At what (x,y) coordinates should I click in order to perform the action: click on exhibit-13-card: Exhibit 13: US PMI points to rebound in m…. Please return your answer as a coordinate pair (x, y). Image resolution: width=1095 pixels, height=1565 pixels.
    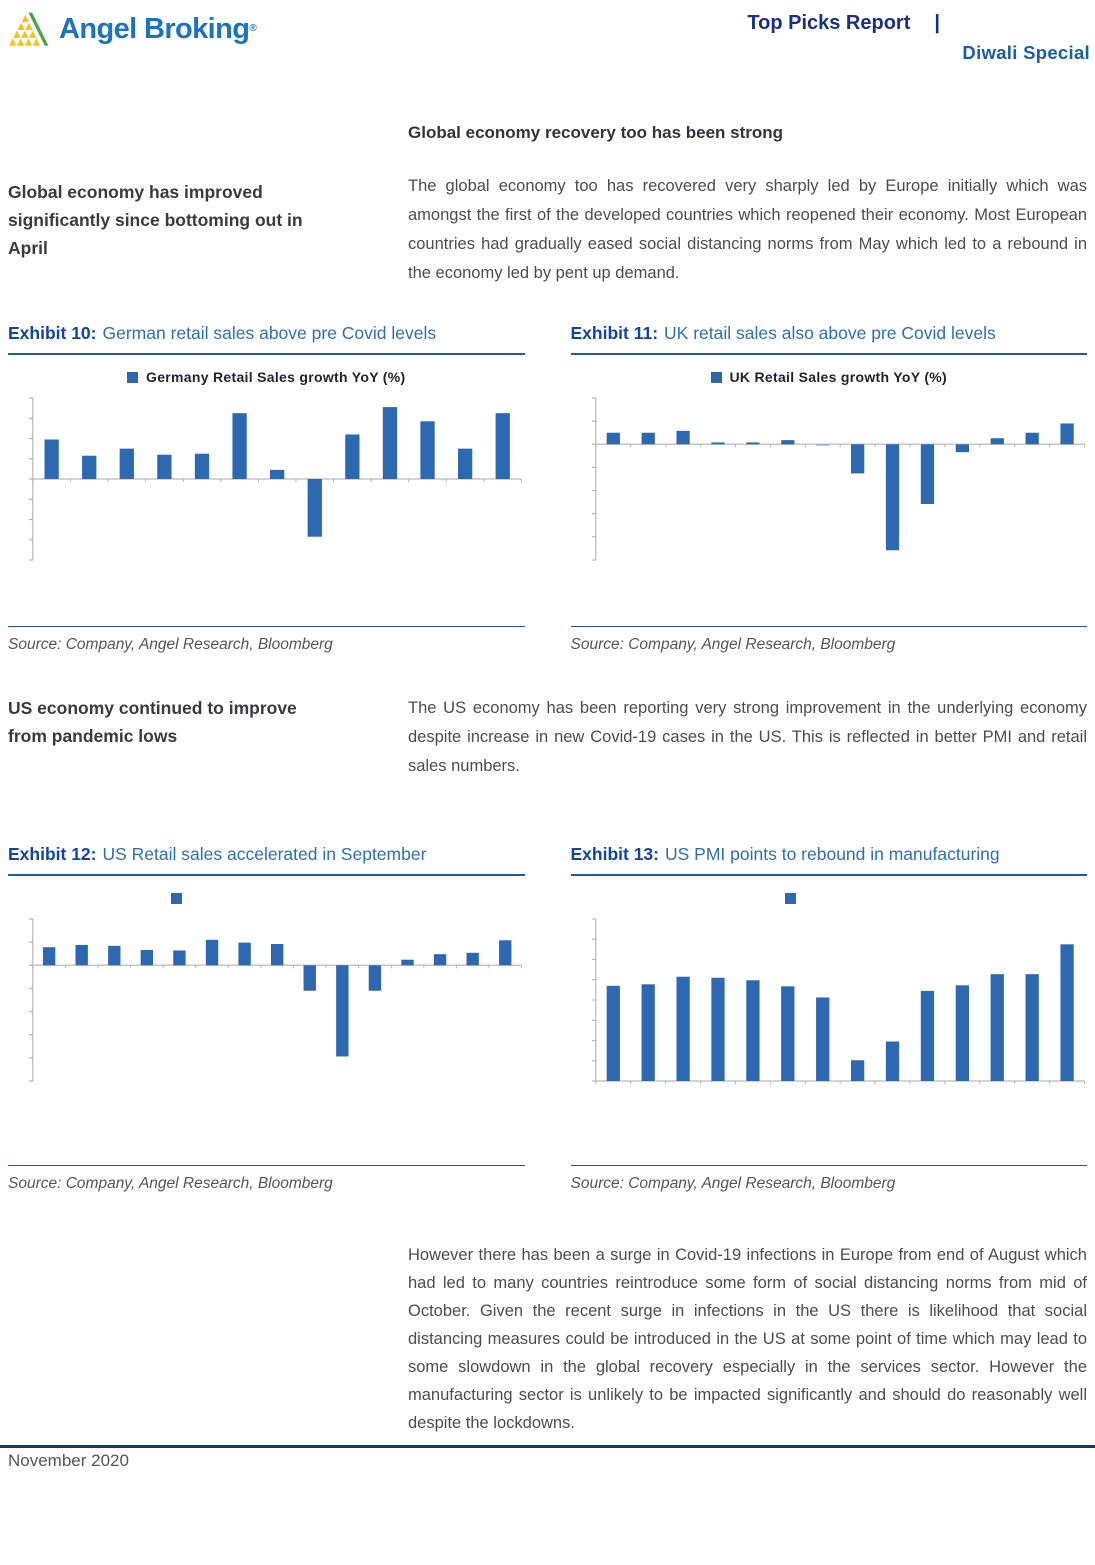
    Looking at the image, I should click on (829, 1018).